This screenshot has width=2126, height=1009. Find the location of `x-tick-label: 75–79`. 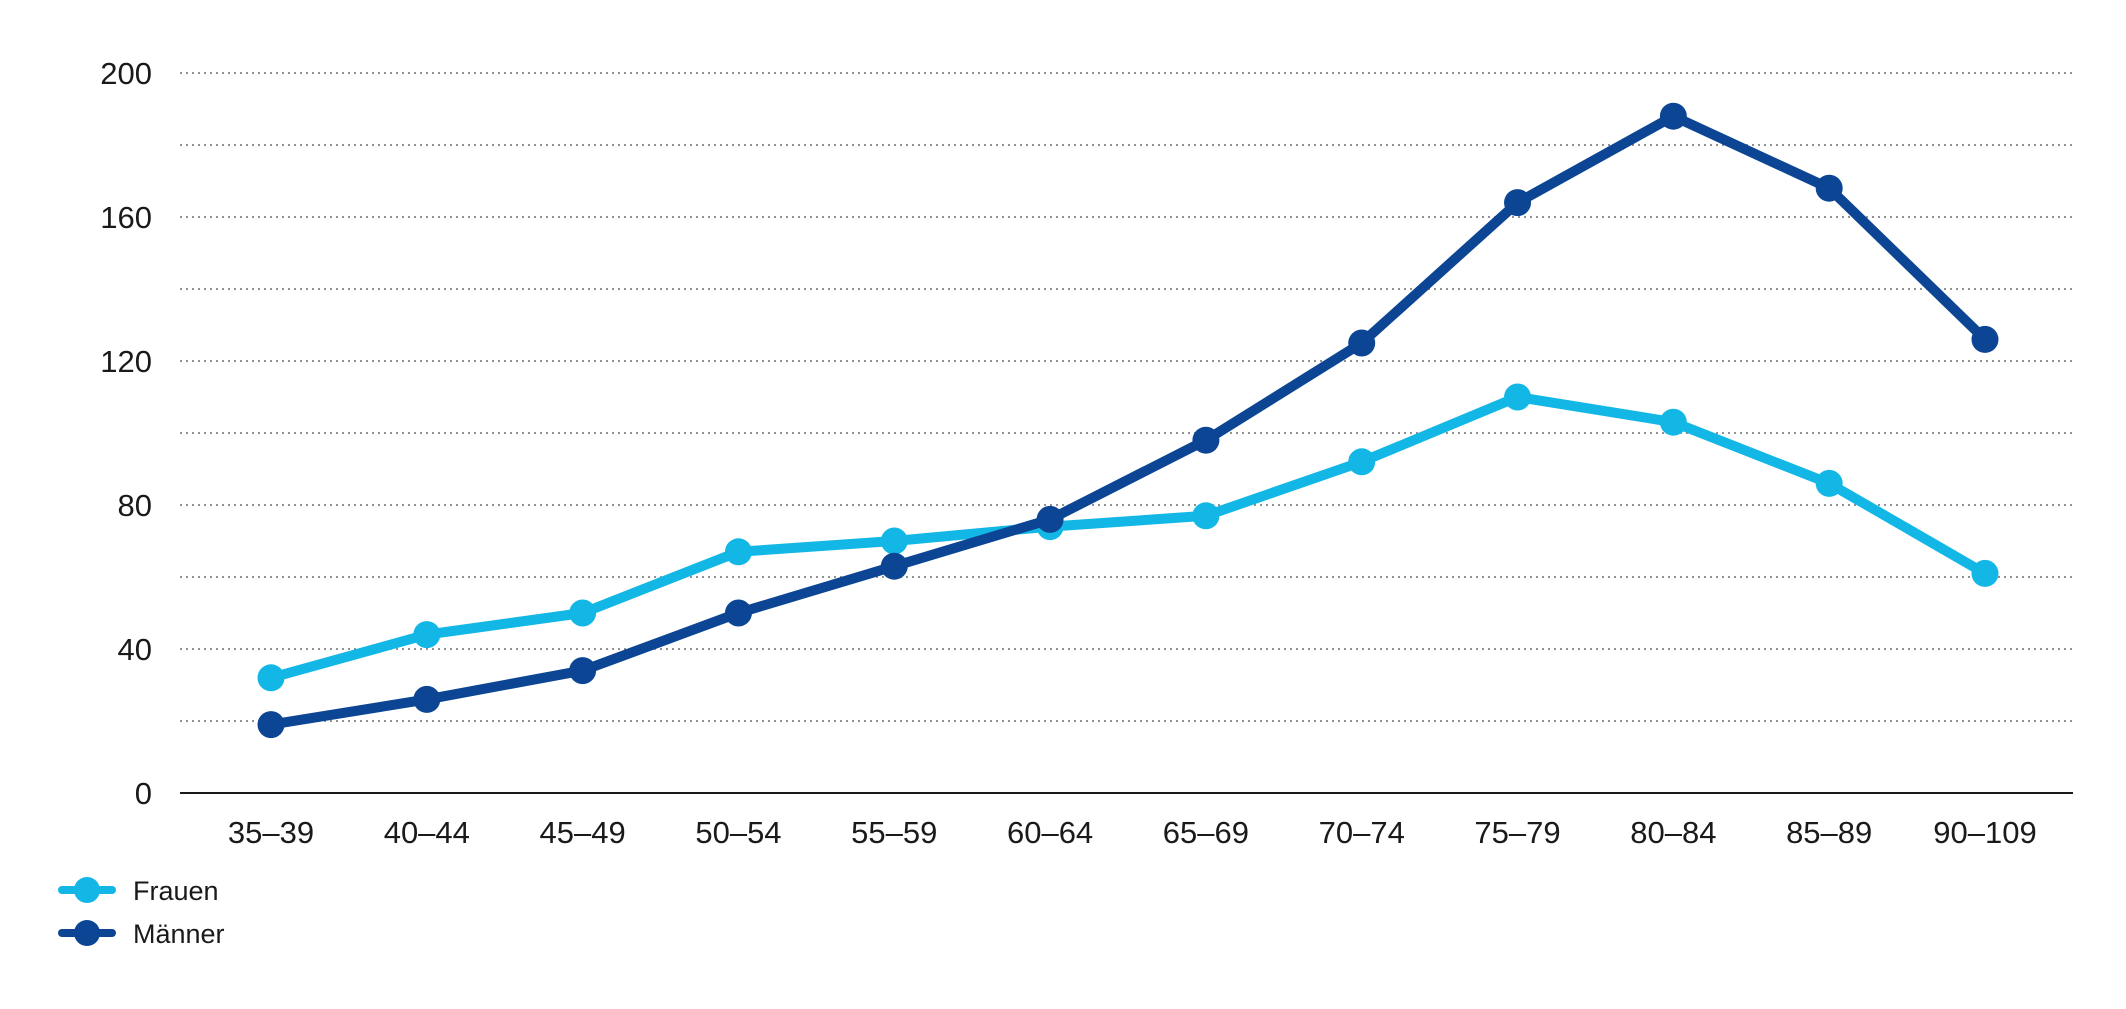

x-tick-label: 75–79 is located at coordinates (1517, 832).